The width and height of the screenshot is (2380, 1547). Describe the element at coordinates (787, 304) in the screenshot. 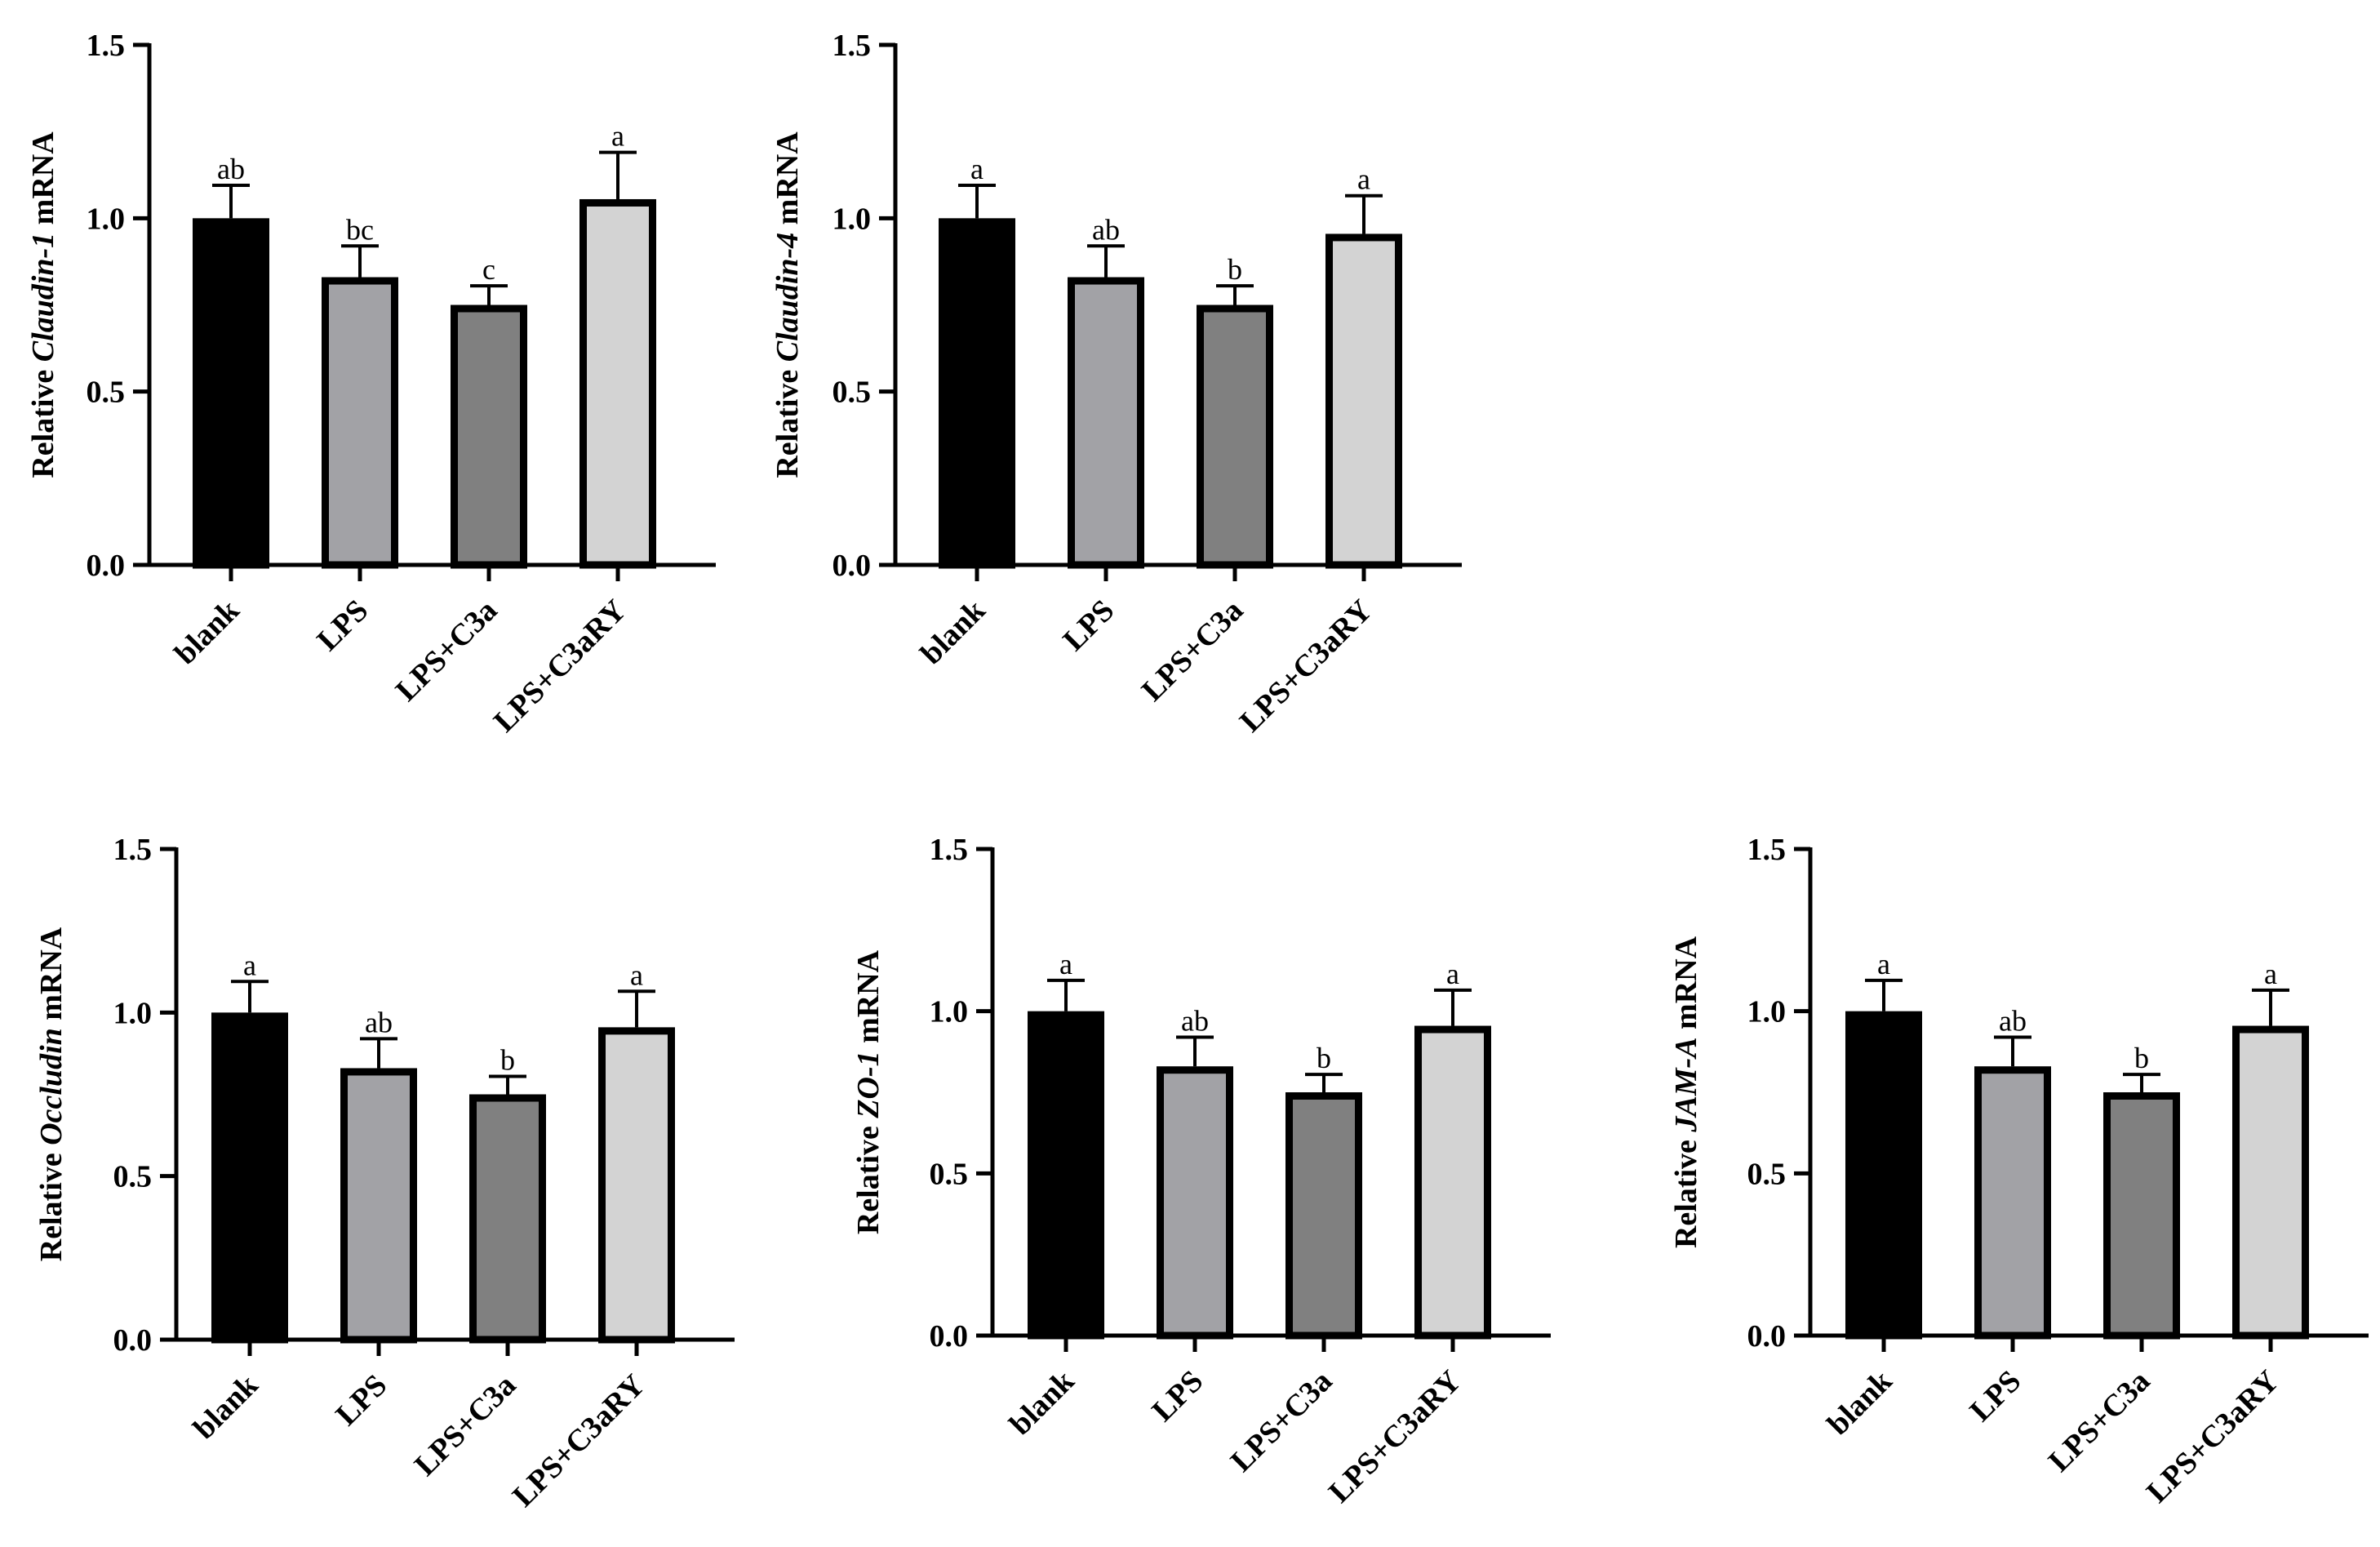

I see `y-axis-label: Relative Claudin-4 mRNA` at that location.